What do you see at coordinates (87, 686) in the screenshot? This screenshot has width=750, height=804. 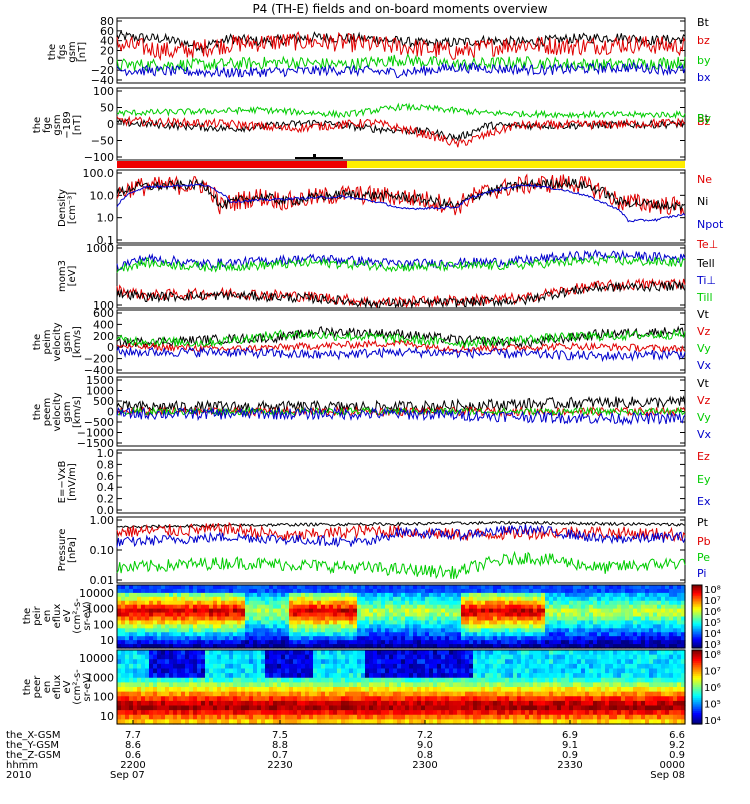 I see `y-axis-label: sr-eV)` at bounding box center [87, 686].